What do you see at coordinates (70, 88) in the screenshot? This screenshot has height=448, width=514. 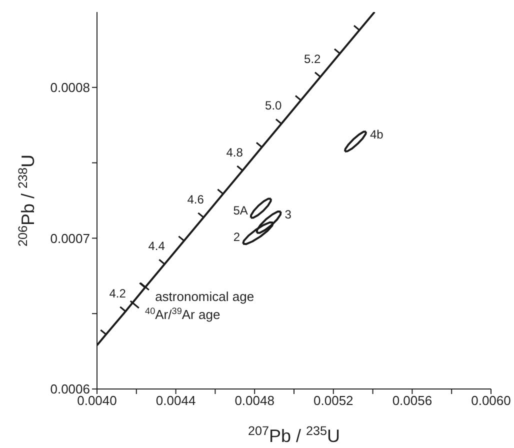 I see `y-tick-label: 0.0008` at bounding box center [70, 88].